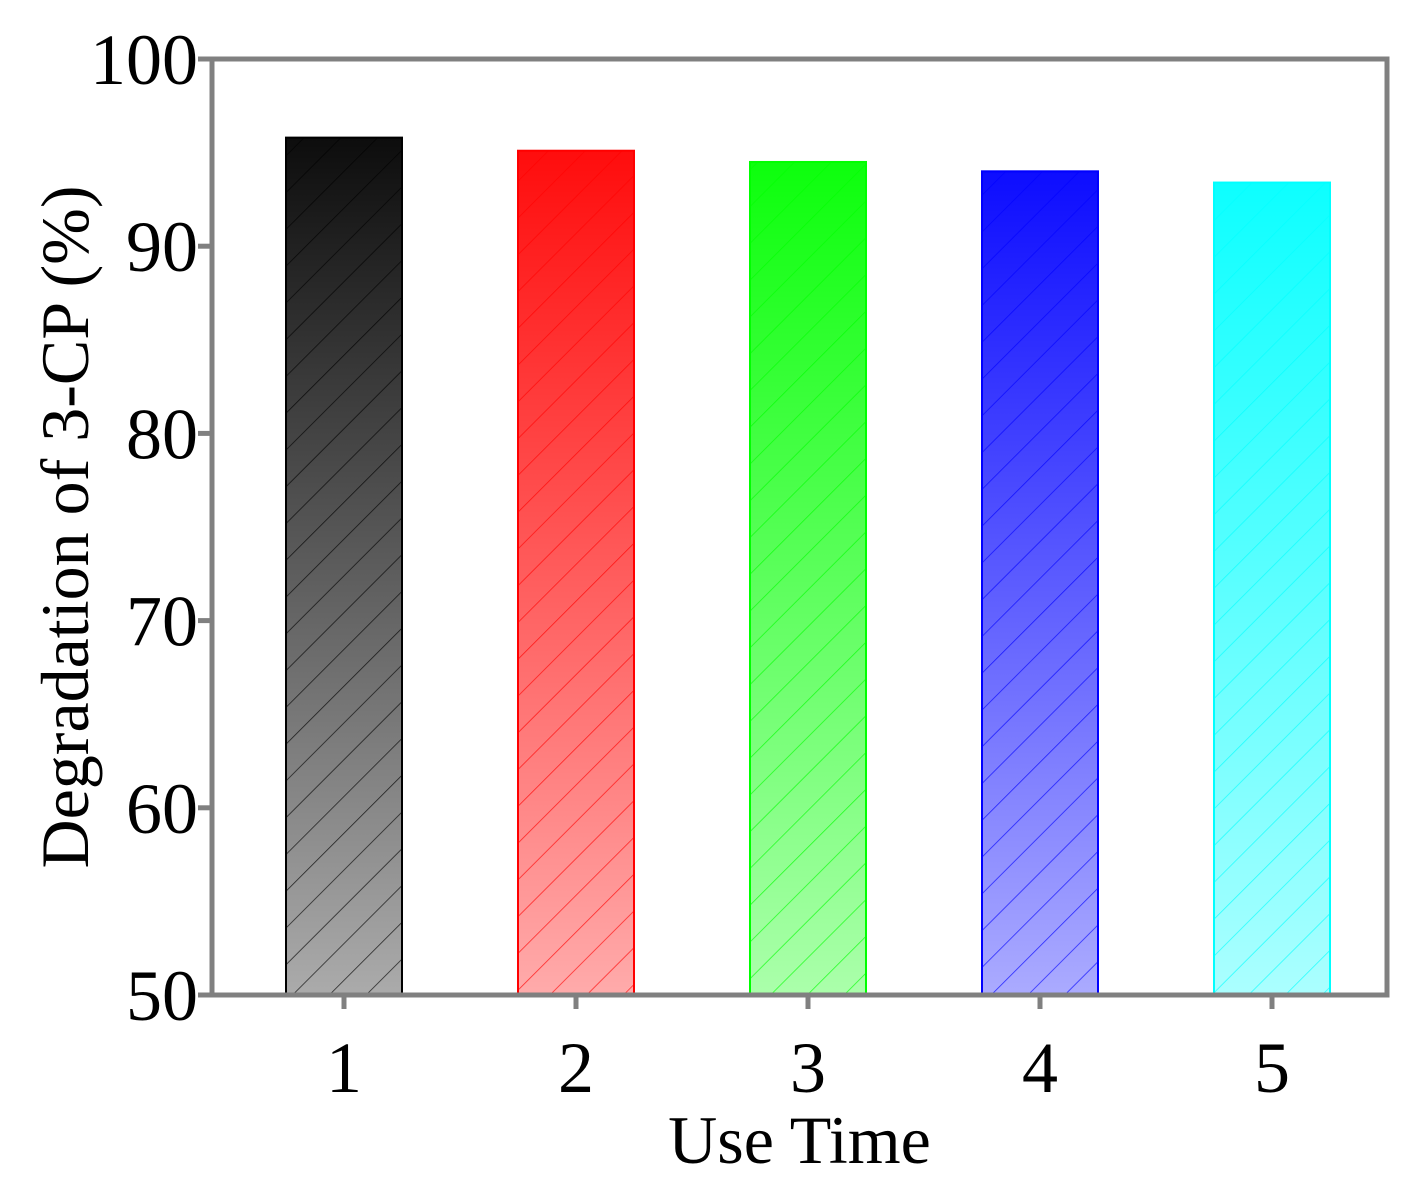 The height and width of the screenshot is (1190, 1414). Describe the element at coordinates (1272, 1068) in the screenshot. I see `x-tick-label: 5` at that location.